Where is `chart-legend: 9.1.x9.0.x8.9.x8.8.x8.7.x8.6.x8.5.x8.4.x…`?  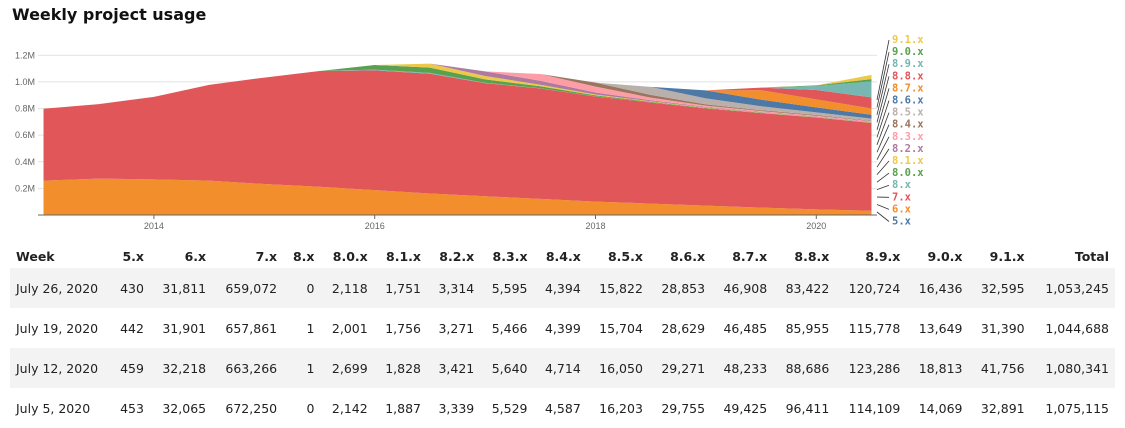 chart-legend: 9.1.x9.0.x8.9.x8.8.x8.7.x8.6.x8.5.x8.4.x… is located at coordinates (900, 131).